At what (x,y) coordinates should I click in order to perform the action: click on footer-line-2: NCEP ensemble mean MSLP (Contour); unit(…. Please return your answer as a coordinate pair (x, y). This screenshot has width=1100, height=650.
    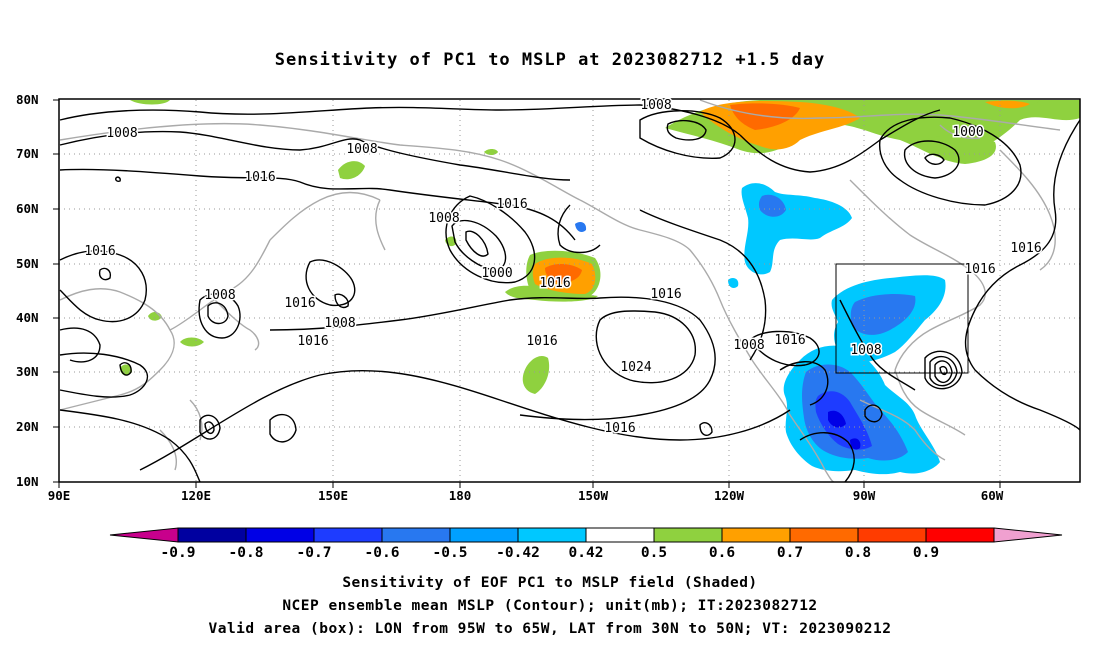
    Looking at the image, I should click on (550, 606).